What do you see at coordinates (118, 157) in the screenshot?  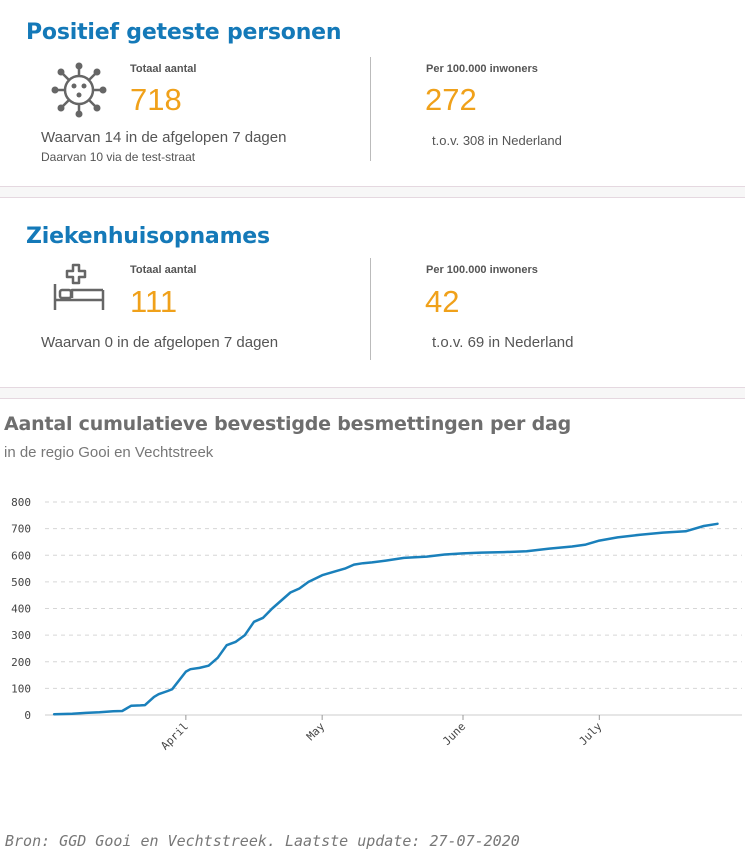 I see `positive-sub-line2: Daarvan 10 via de test-straat` at bounding box center [118, 157].